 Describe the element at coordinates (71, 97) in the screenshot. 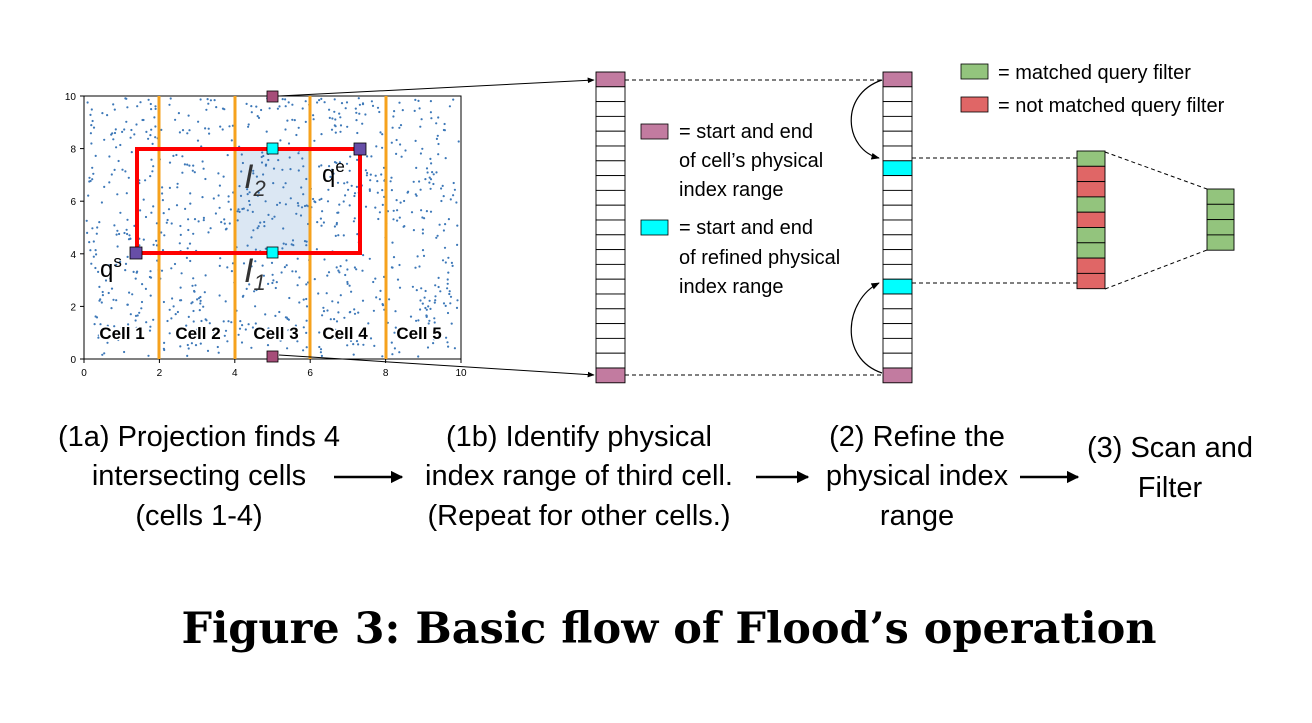

I see `y-tick-label: 10` at that location.